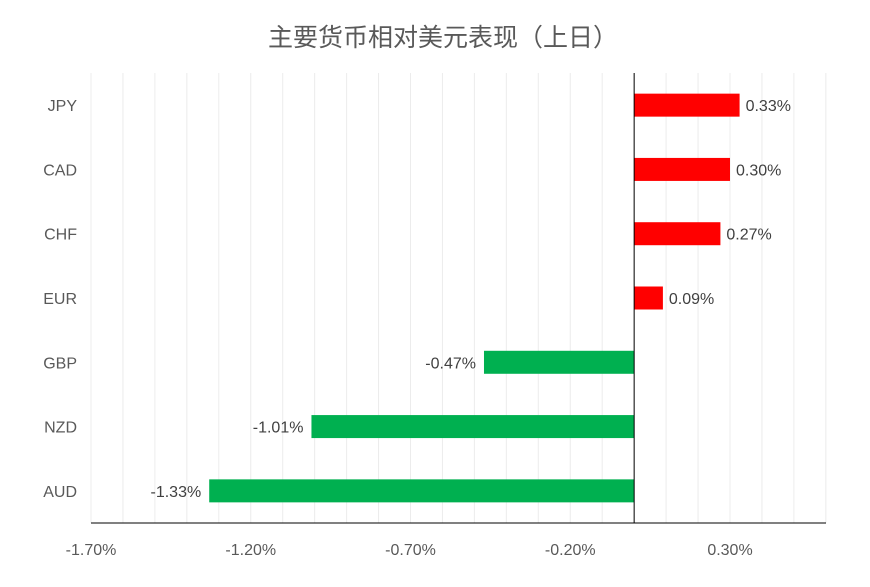 Image resolution: width=870 pixels, height=587 pixels. Describe the element at coordinates (60, 428) in the screenshot. I see `category-label-nzd: NZD` at that location.